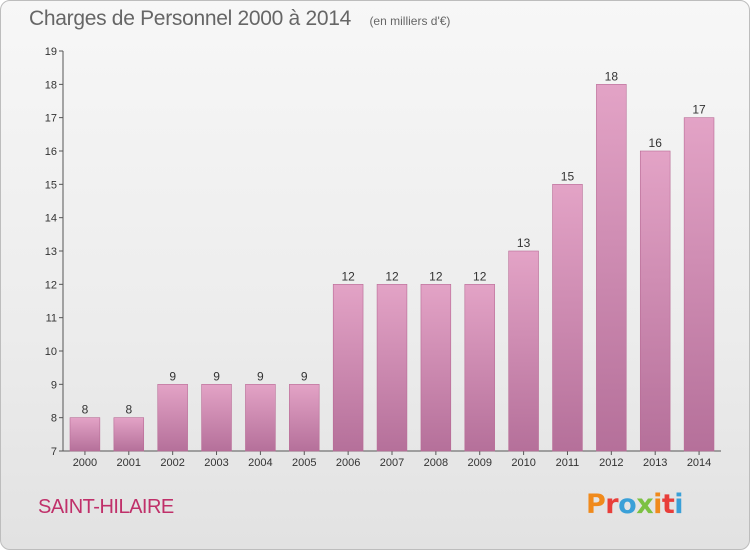 The height and width of the screenshot is (550, 750). I want to click on value-label-2002: 9, so click(172, 376).